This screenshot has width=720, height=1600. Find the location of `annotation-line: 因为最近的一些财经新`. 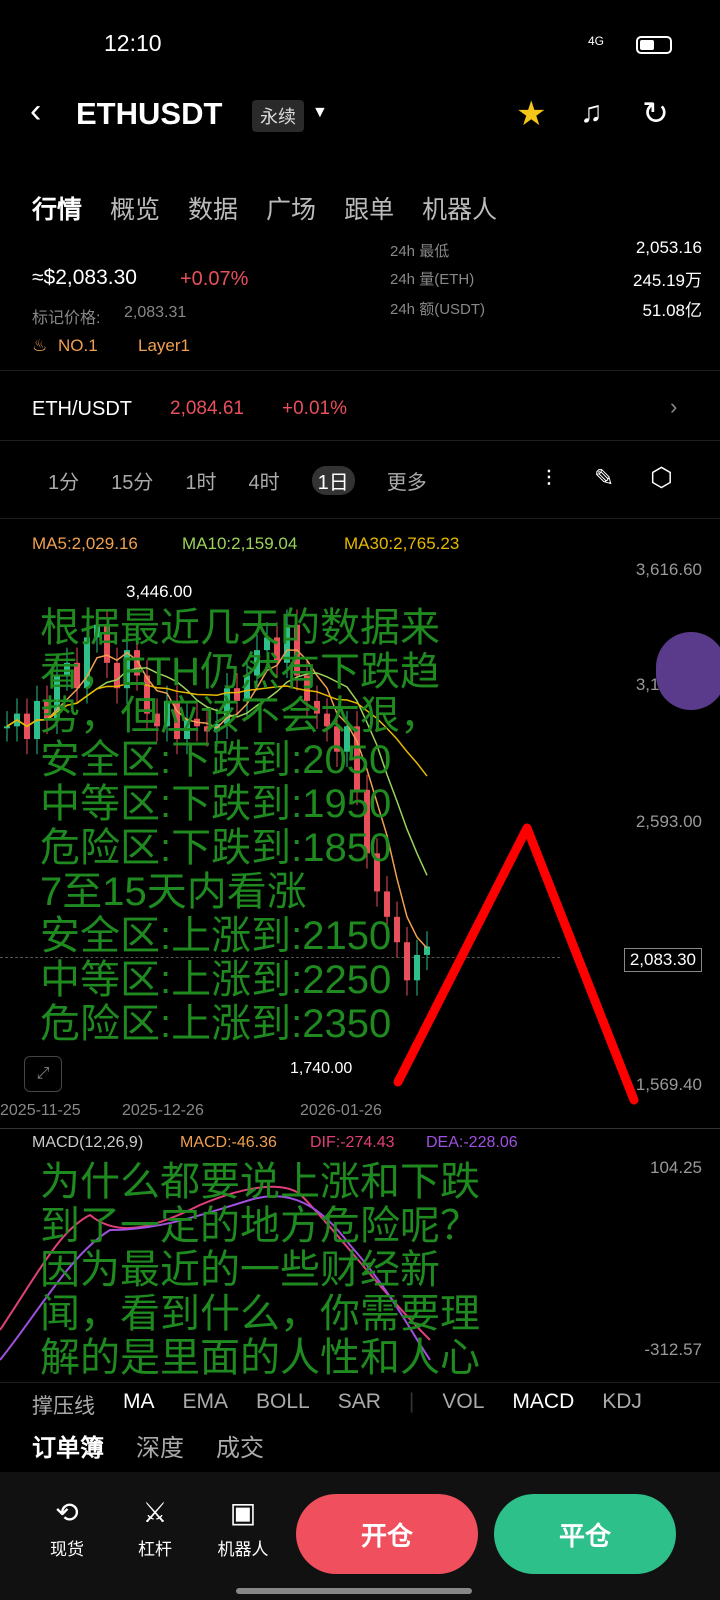

annotation-line: 因为最近的一些财经新 is located at coordinates (240, 1270).